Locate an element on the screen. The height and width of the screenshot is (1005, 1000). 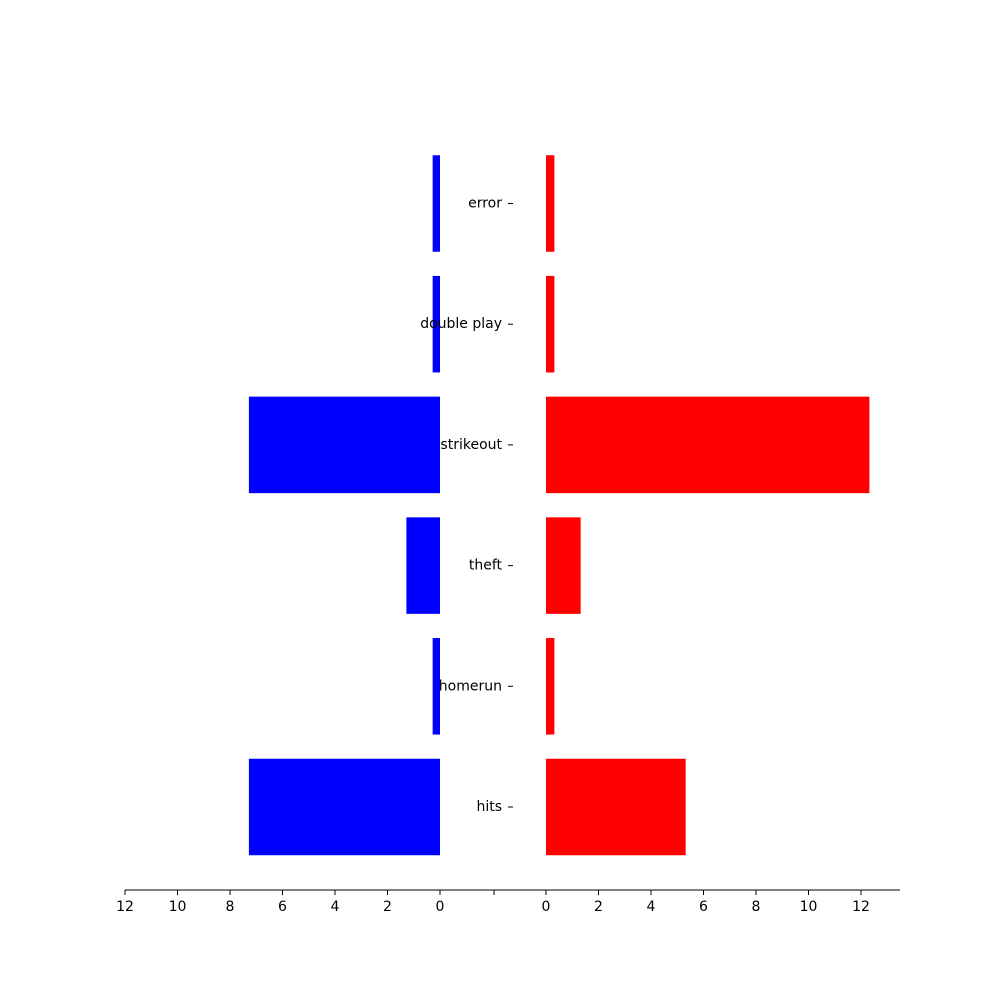
bar-right-double-play is located at coordinates (550, 324).